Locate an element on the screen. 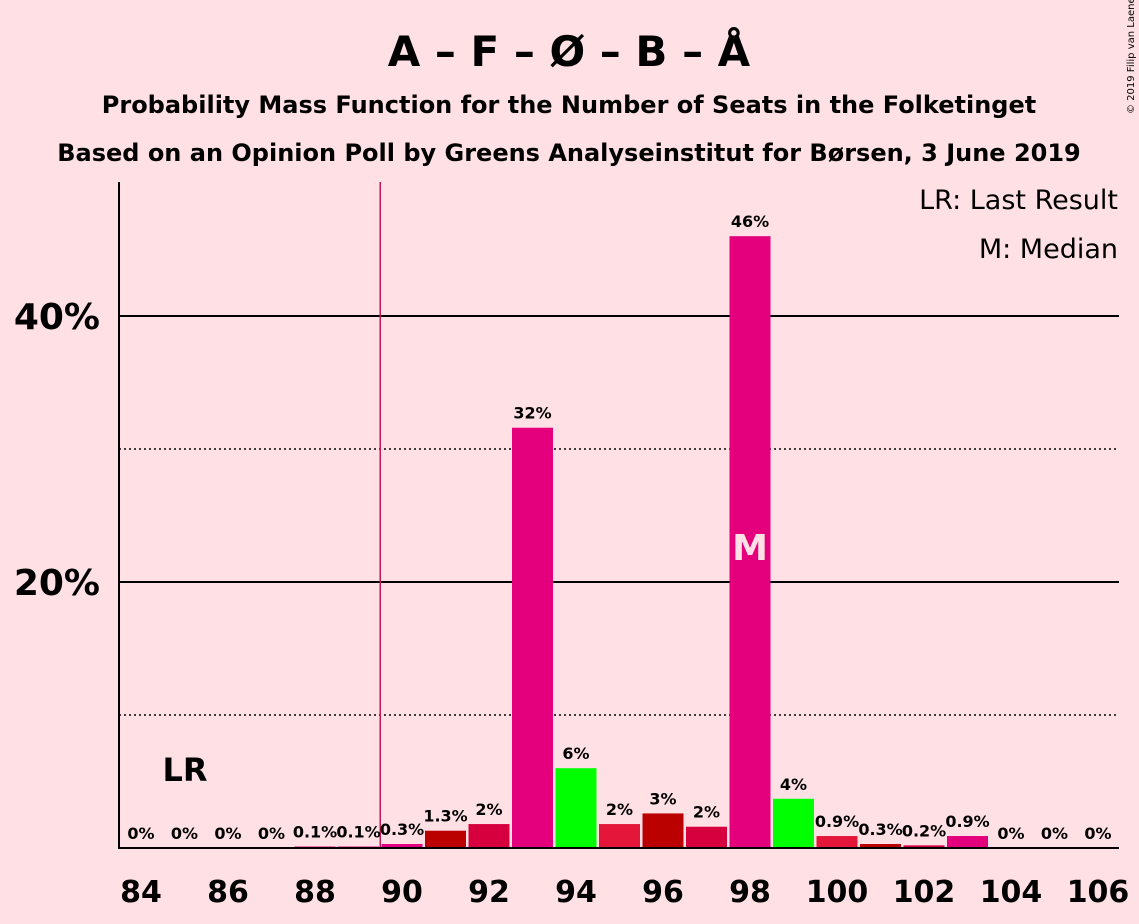  value-label-seat-86: 0% is located at coordinates (227, 833).